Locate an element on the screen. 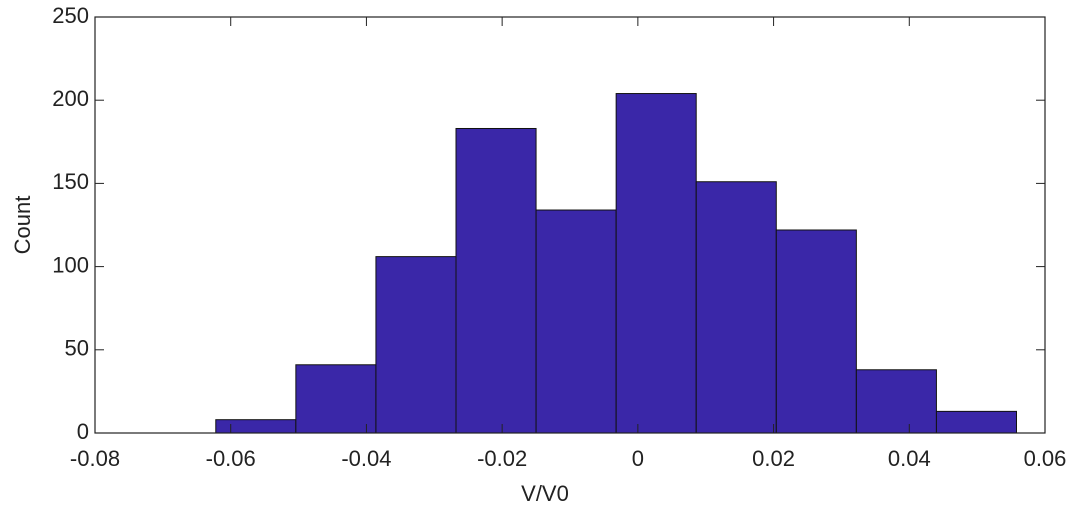 The width and height of the screenshot is (1079, 516). x-tick-label: -0.06 is located at coordinates (231, 458).